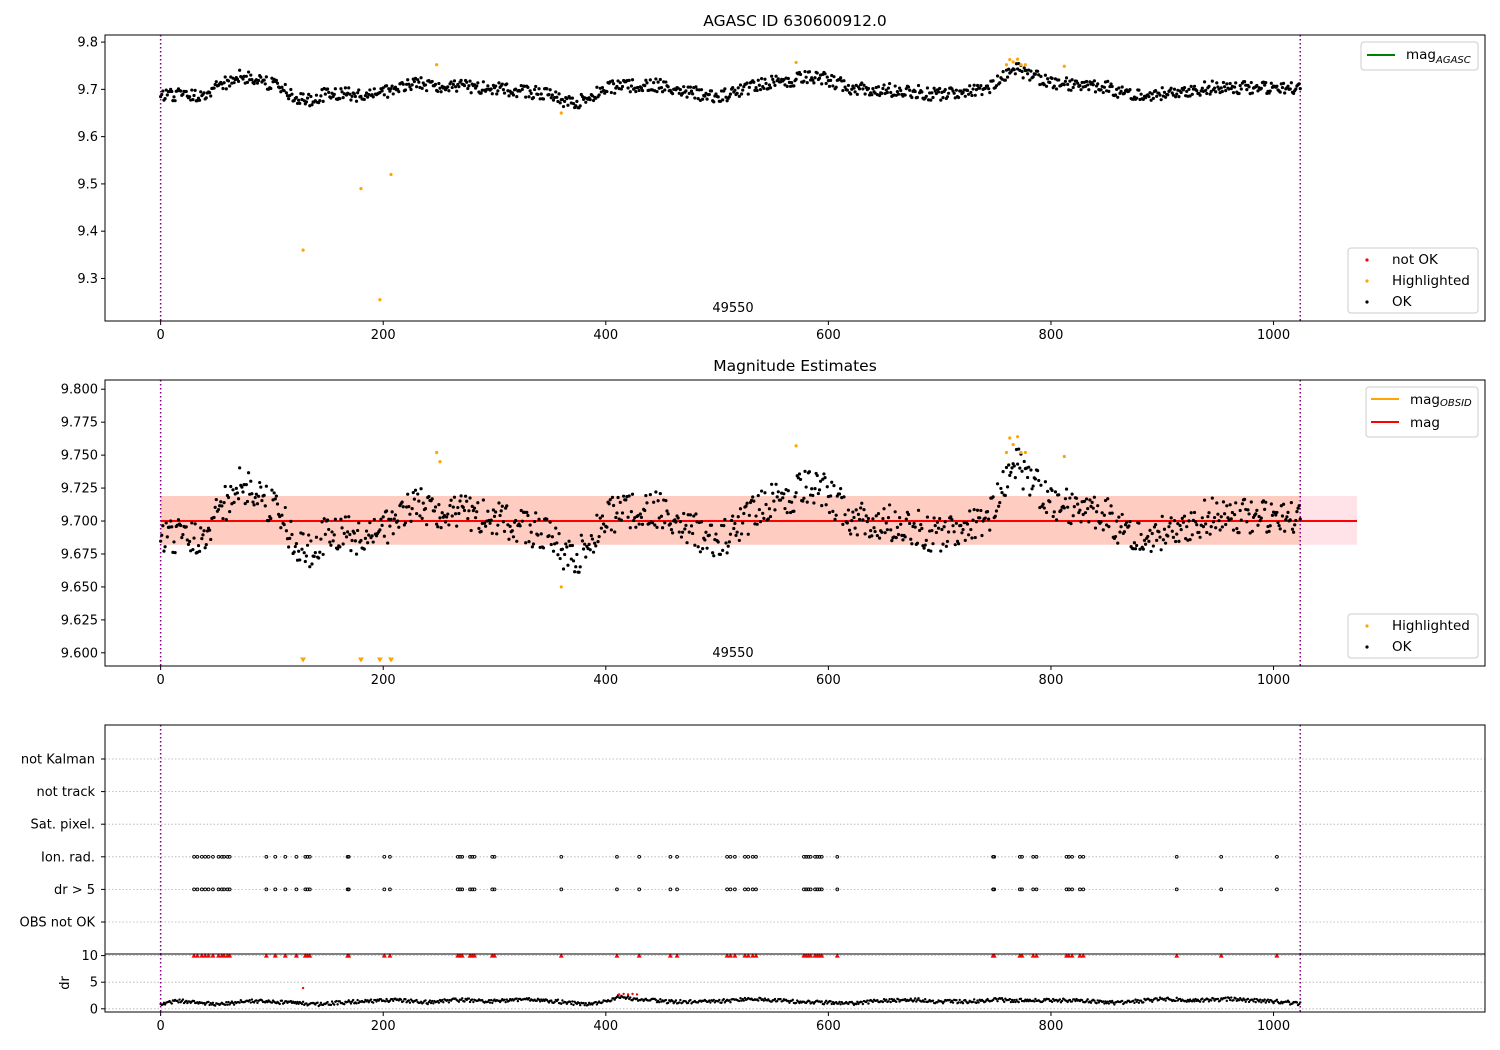 The width and height of the screenshot is (1500, 1050). What do you see at coordinates (87, 232) in the screenshot?
I see `y-tick-label: 9.4` at bounding box center [87, 232].